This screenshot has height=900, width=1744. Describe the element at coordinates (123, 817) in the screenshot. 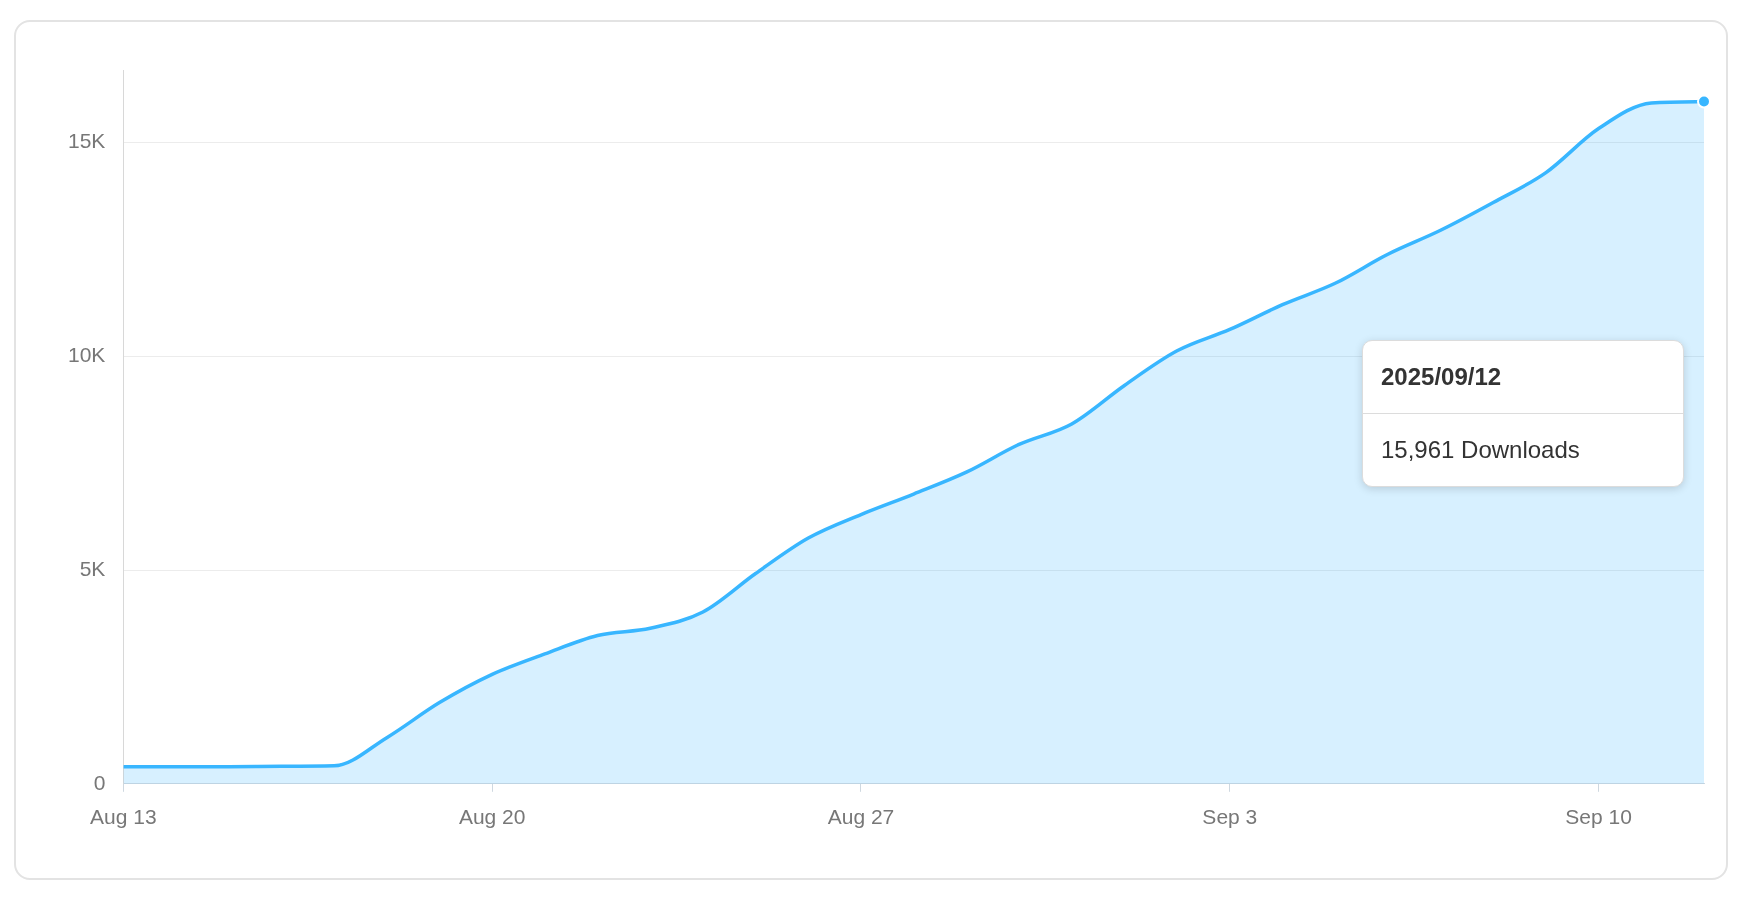

I see `x-tick-label: Aug 13` at that location.